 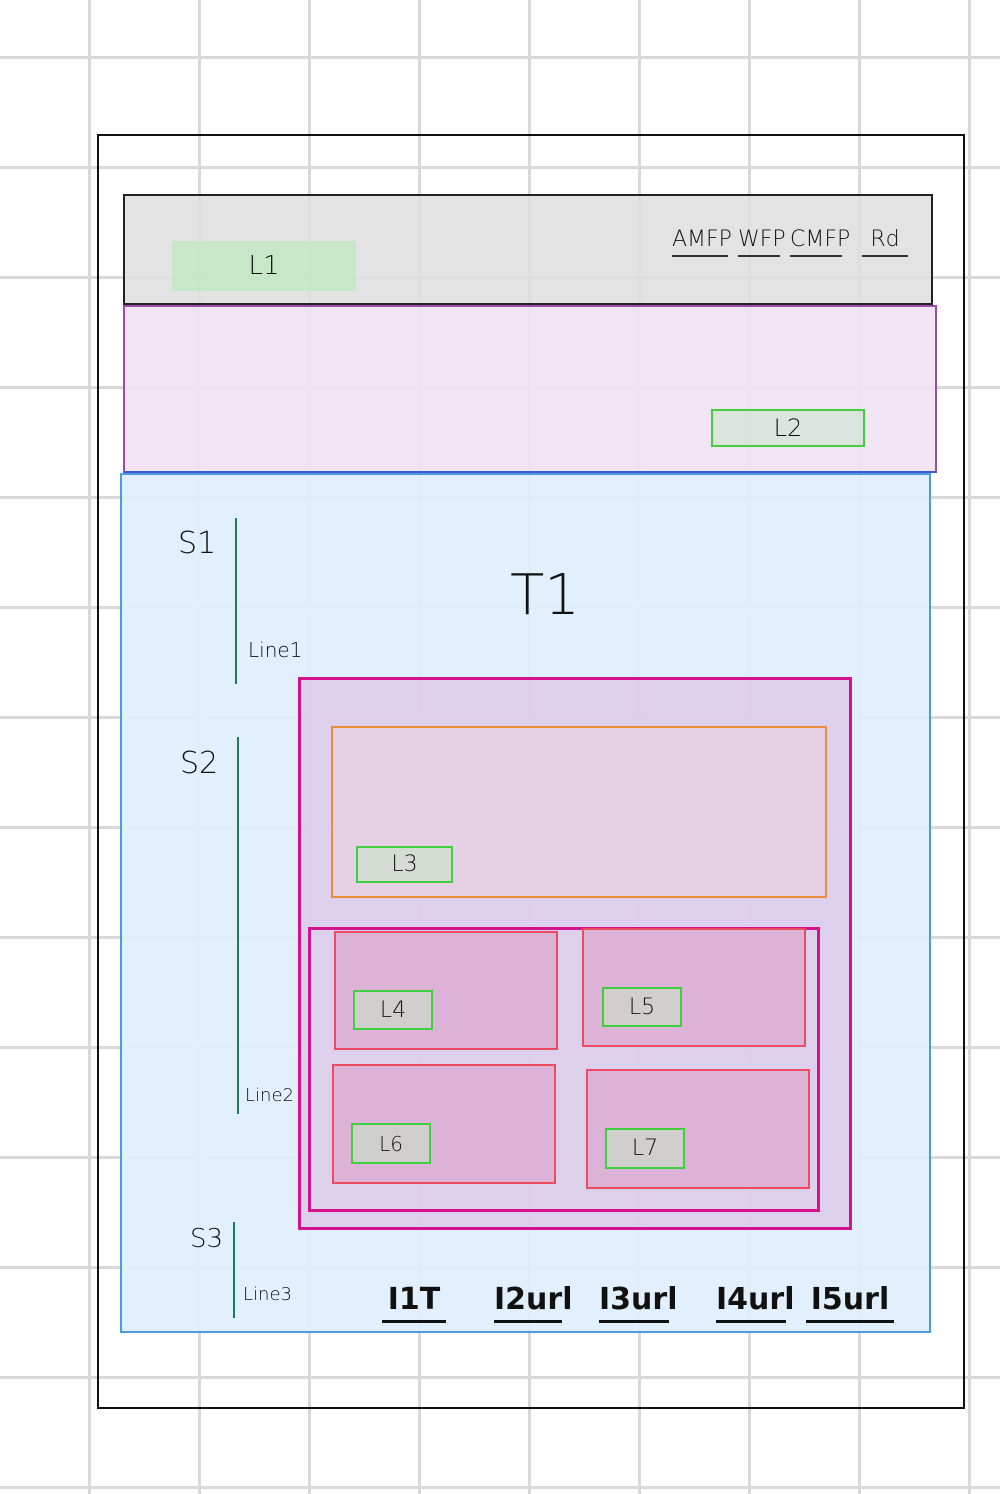 What do you see at coordinates (207, 1239) in the screenshot?
I see `section-label-s3: S3` at bounding box center [207, 1239].